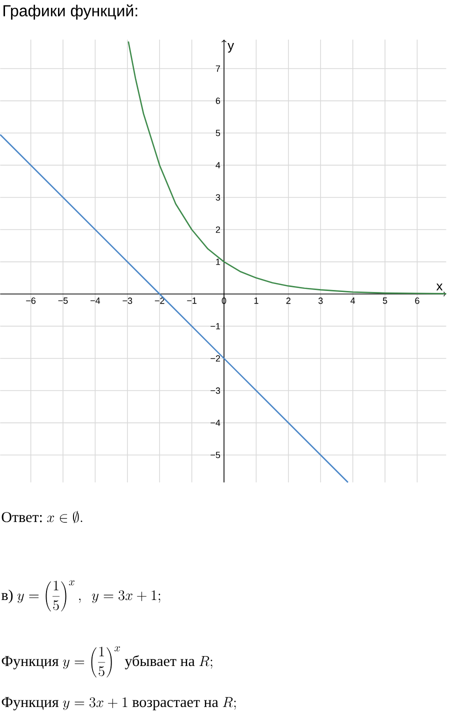 Image resolution: width=449 pixels, height=713 pixels. Describe the element at coordinates (31, 301) in the screenshot. I see `x-tick-label: −6` at that location.